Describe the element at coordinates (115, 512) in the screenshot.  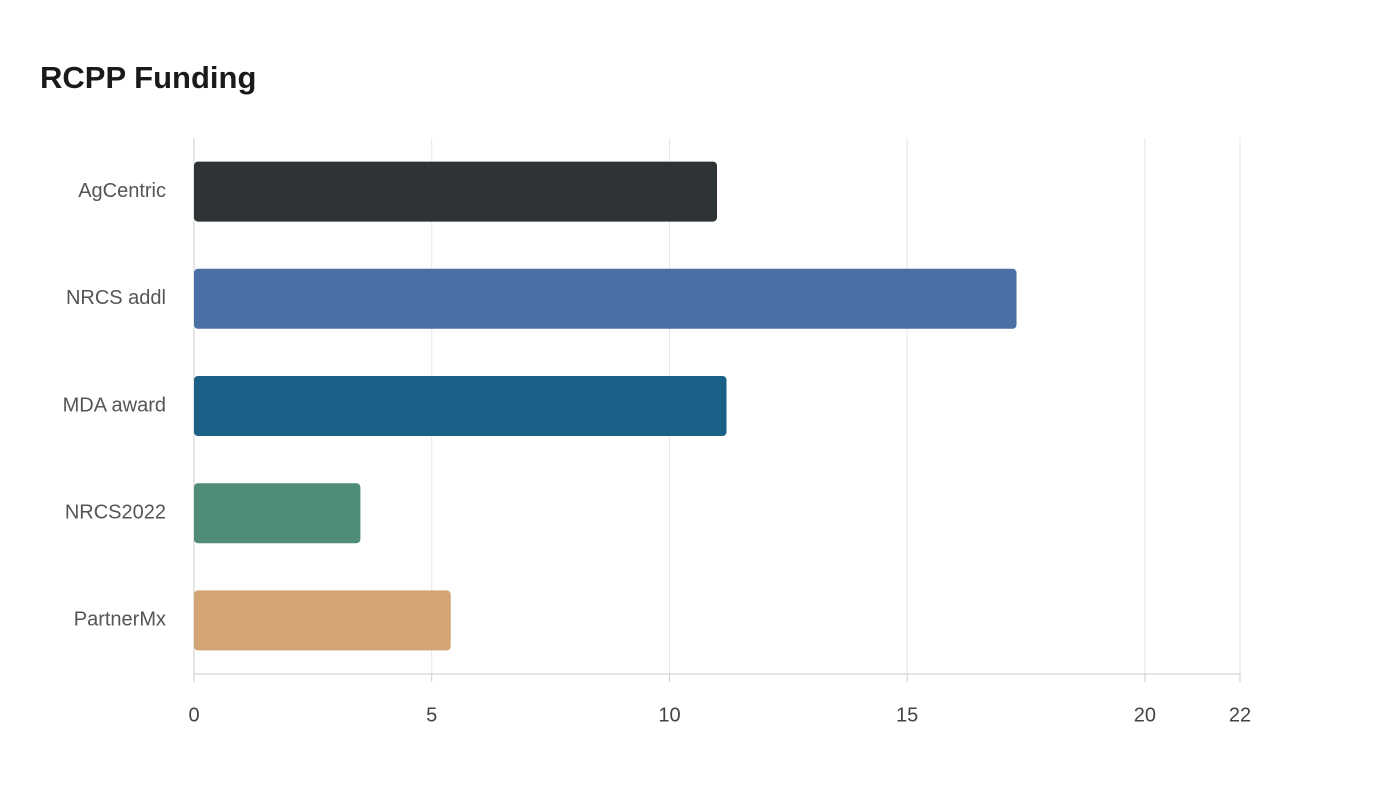
I see `y-tick-label: NRCS2022` at that location.